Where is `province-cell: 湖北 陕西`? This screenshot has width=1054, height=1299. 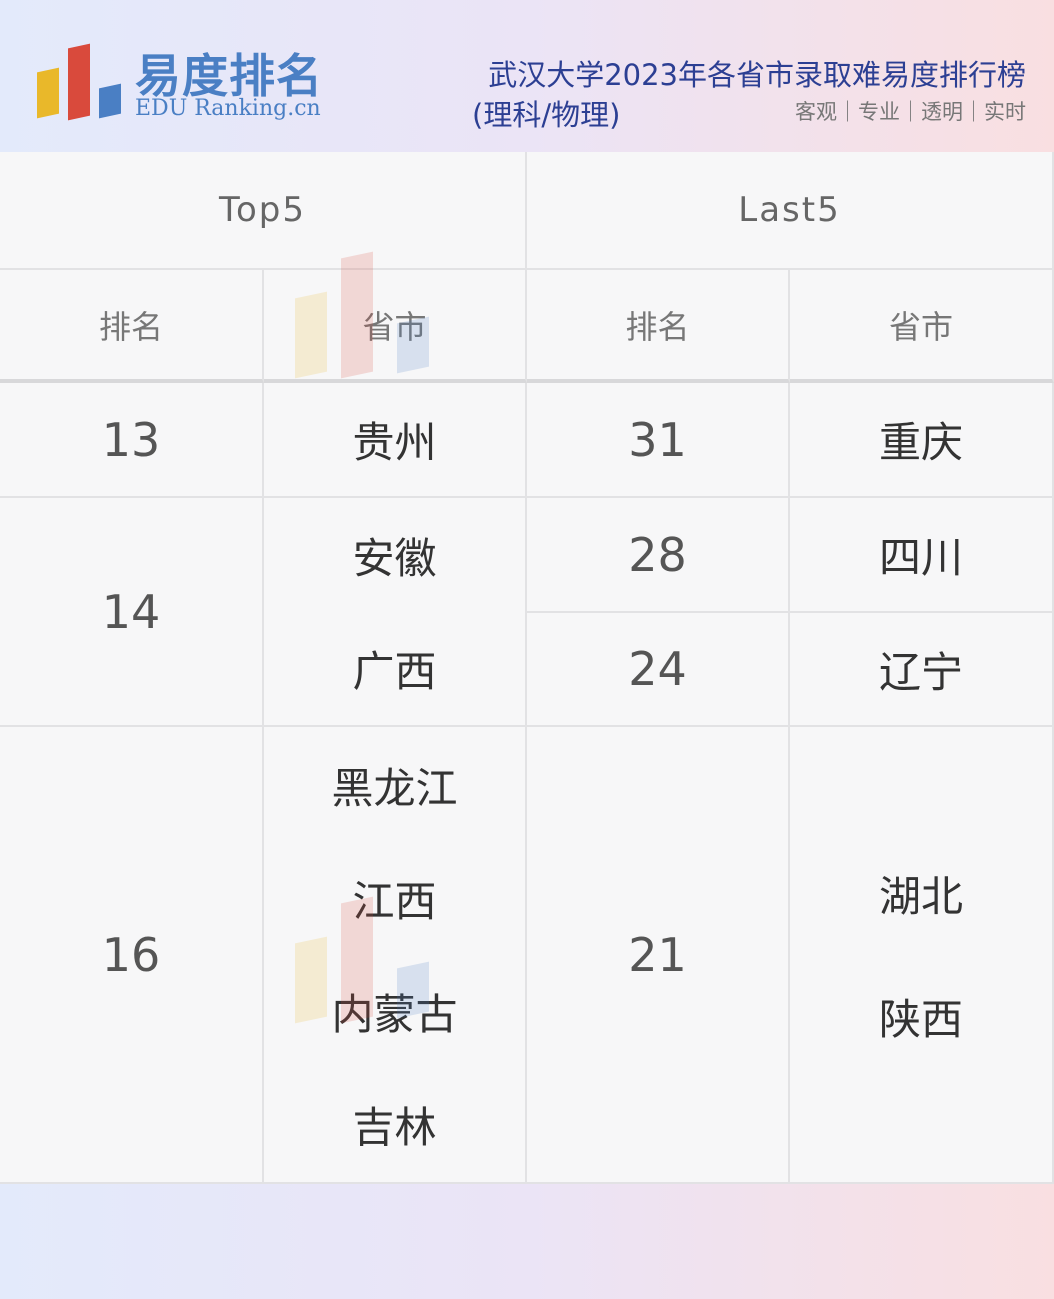
province-cell: 湖北 陕西 is located at coordinates (922, 955).